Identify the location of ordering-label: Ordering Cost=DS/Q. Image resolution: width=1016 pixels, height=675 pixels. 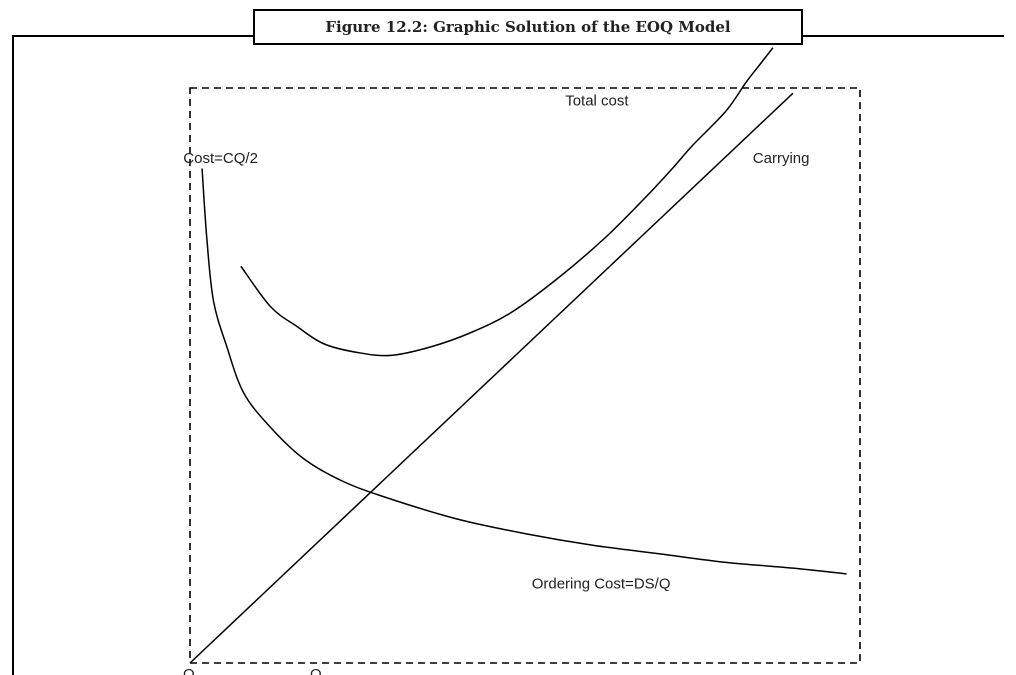
(601, 583).